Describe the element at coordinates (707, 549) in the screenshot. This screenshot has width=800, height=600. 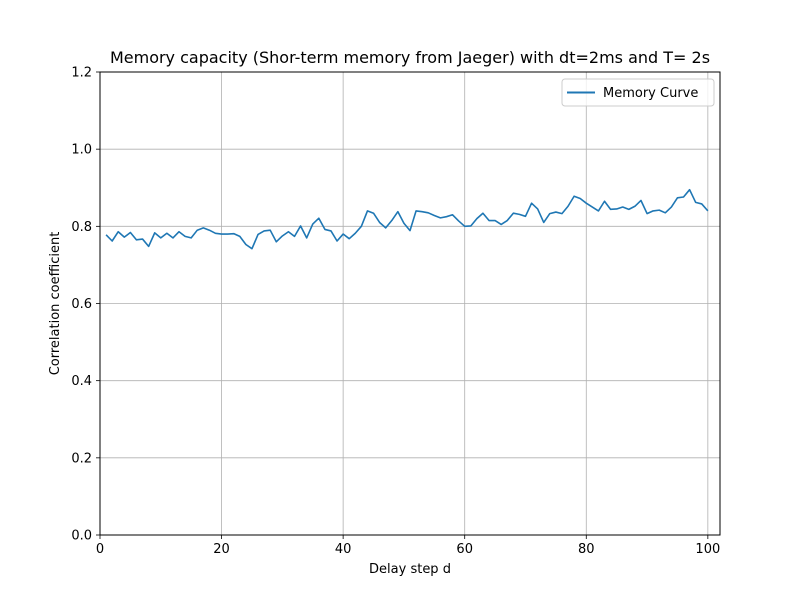
I see `x-tick-label: 100` at that location.